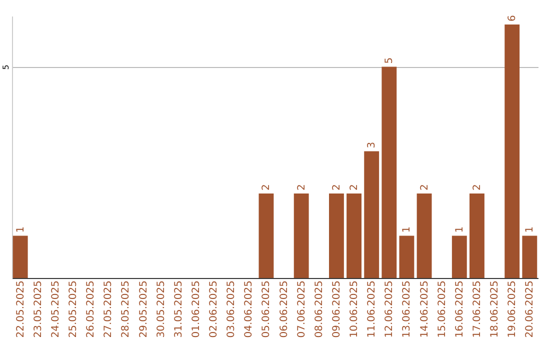 The width and height of the screenshot is (540, 340). What do you see at coordinates (407, 309) in the screenshot?
I see `x-tick-label: 13.06.2025` at bounding box center [407, 309].